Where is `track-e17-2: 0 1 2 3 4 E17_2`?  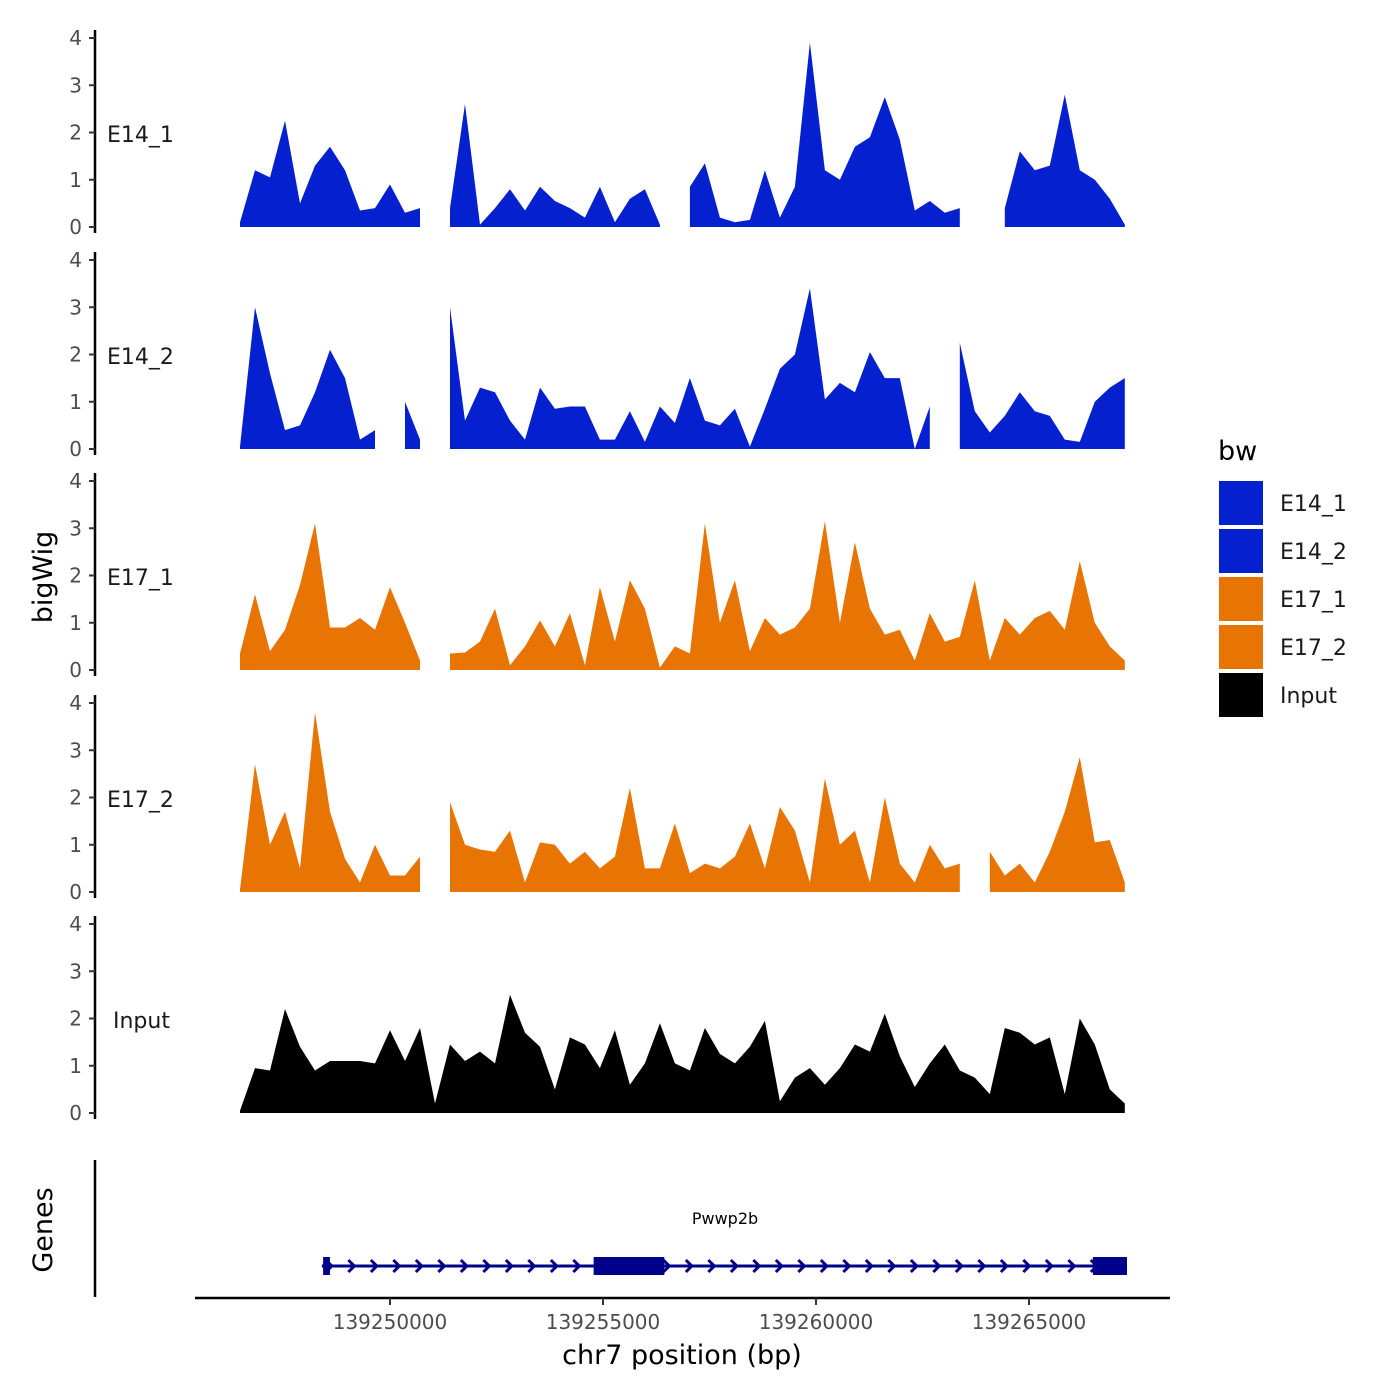 track-e17-2: 0 1 2 3 4 E17_2 is located at coordinates (597, 797).